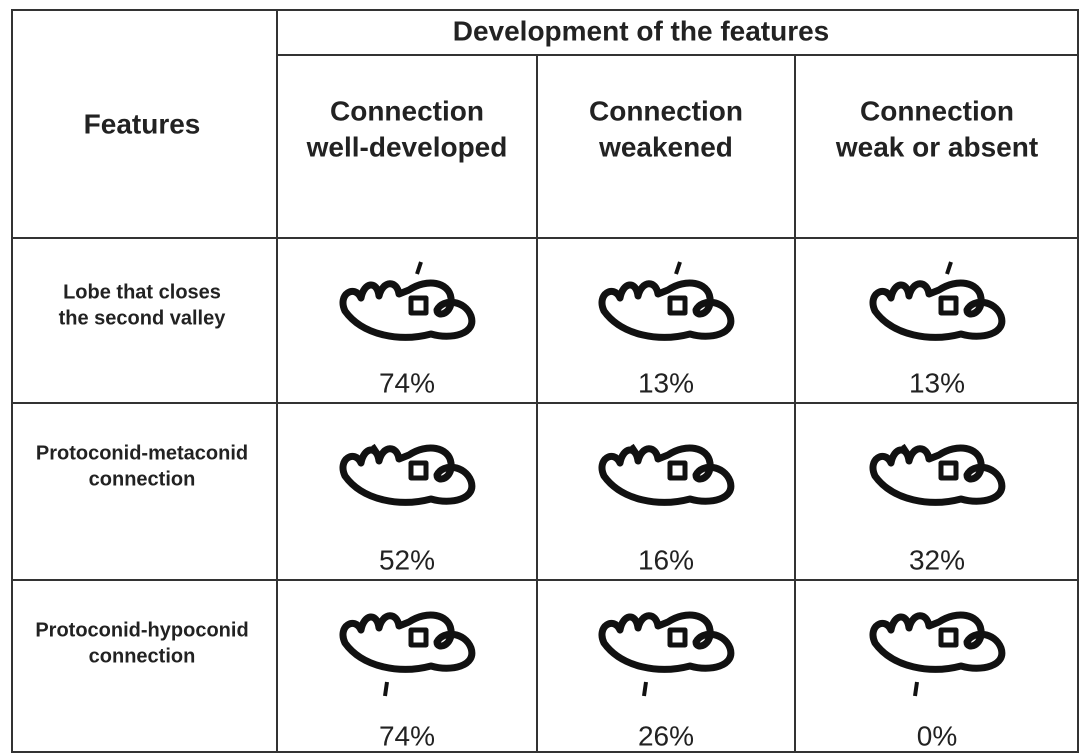 The height and width of the screenshot is (754, 1080). Describe the element at coordinates (143, 318) in the screenshot. I see `row-label: the second valley` at that location.